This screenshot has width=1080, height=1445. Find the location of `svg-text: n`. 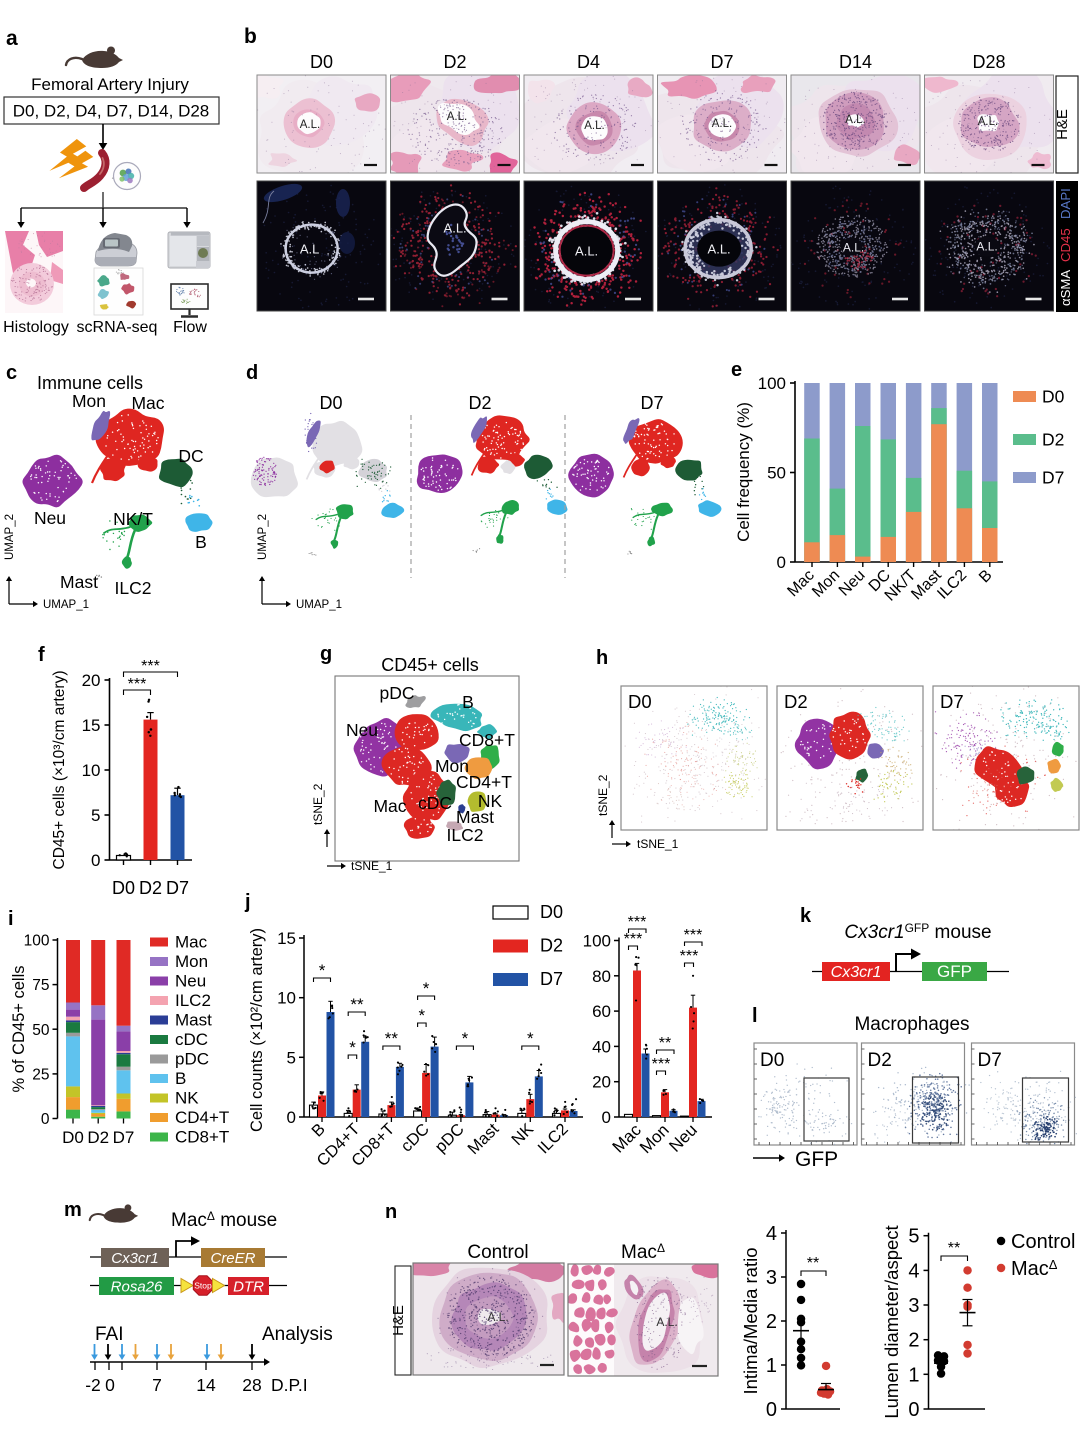

svg-text: n is located at coordinates (391, 1212).